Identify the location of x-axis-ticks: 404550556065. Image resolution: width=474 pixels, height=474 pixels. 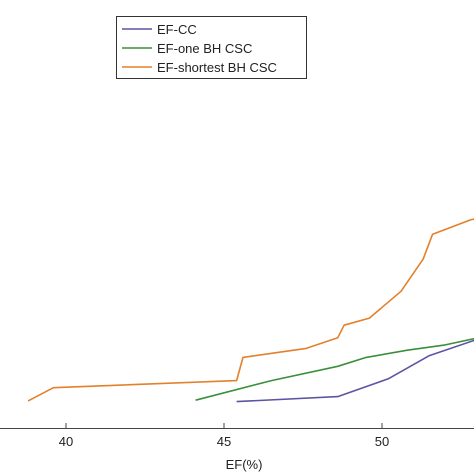
(224, 436).